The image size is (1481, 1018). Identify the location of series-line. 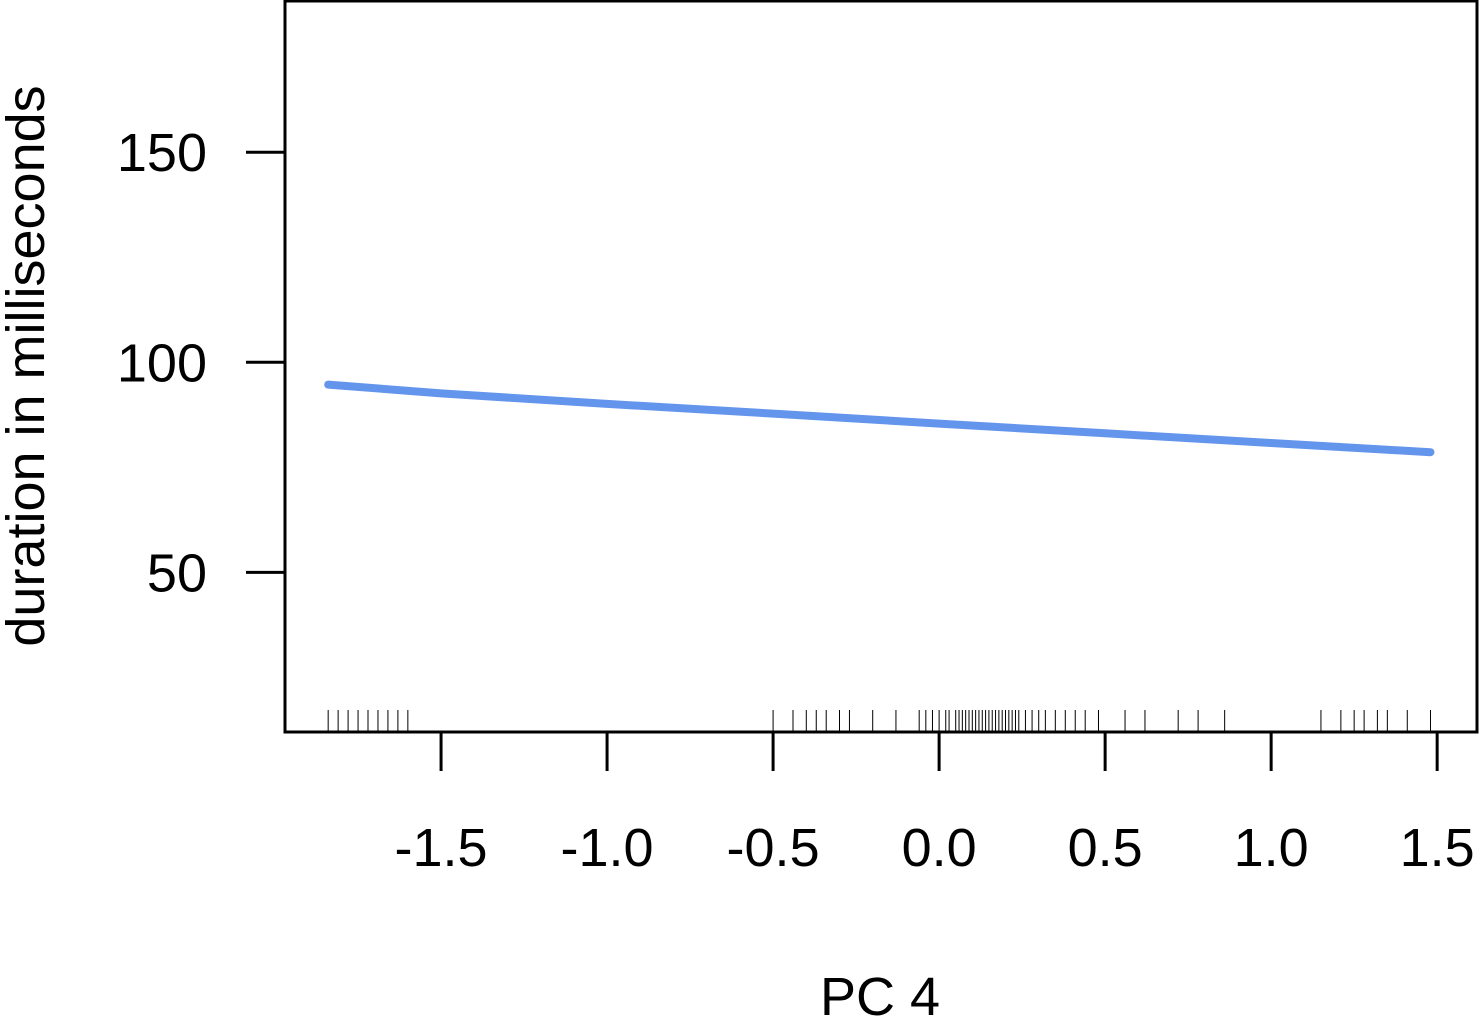
(879, 418).